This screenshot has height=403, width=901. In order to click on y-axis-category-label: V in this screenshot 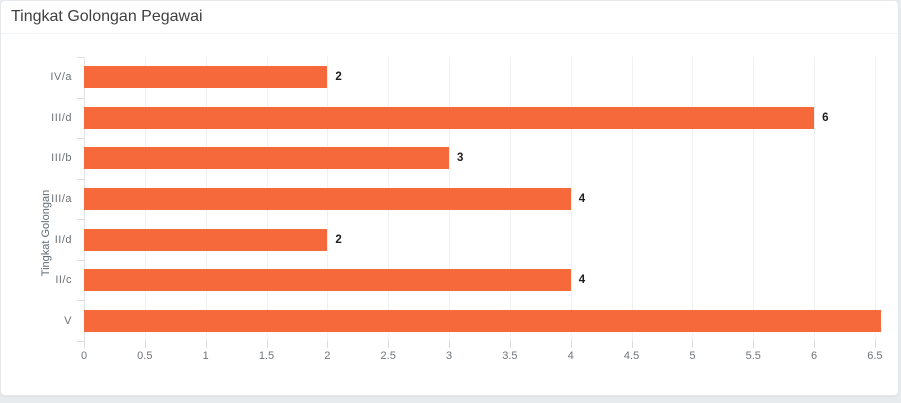, I will do `click(68, 320)`.